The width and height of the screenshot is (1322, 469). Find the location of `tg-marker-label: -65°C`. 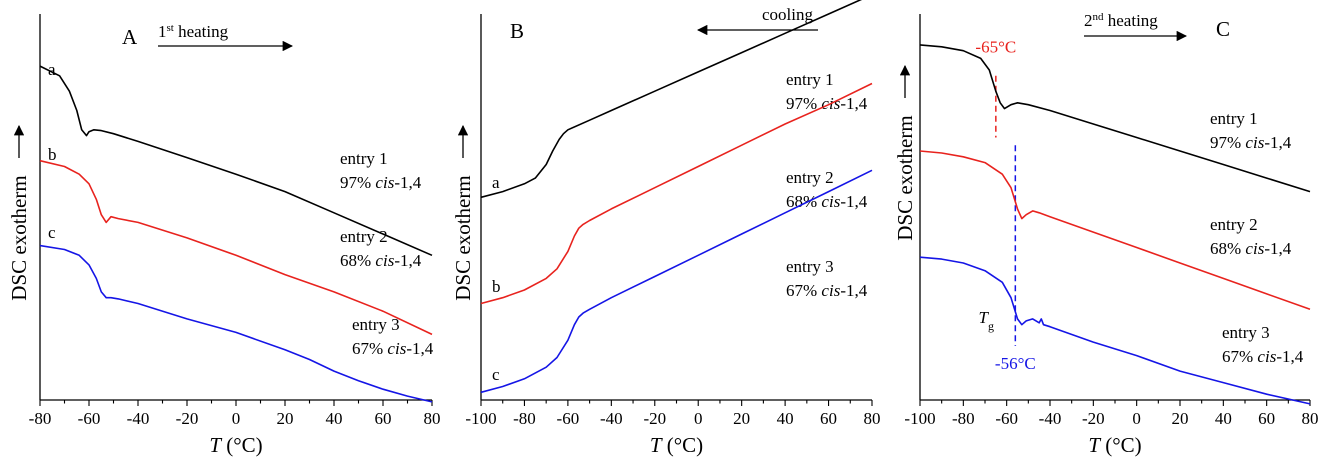

tg-marker-label: -65°C is located at coordinates (995, 47).